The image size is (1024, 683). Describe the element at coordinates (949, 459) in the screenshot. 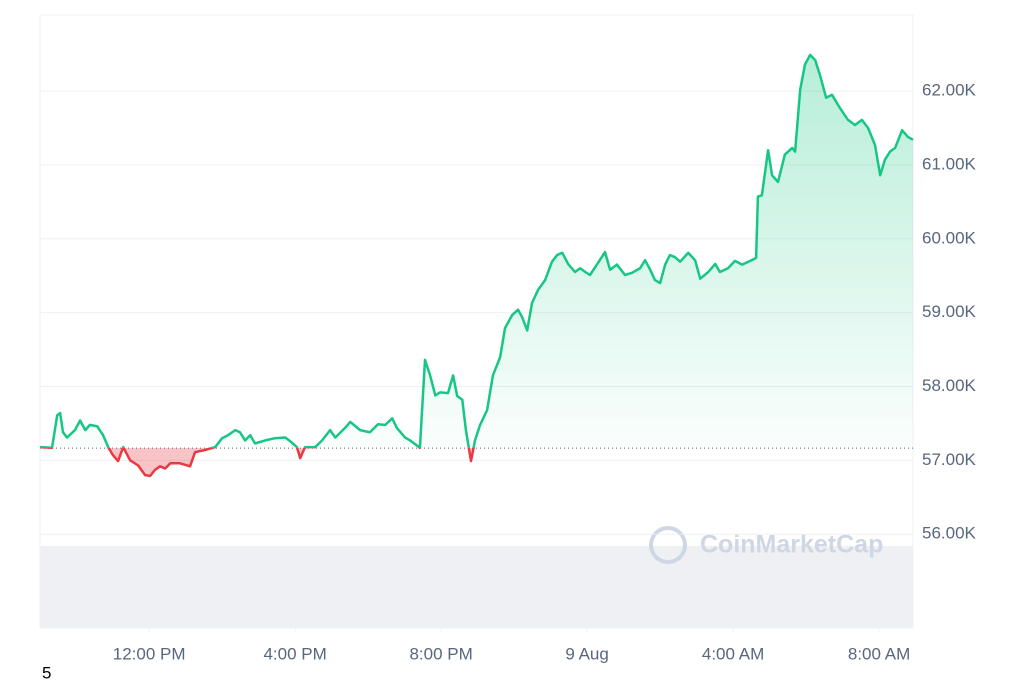

I see `y-tick-label: 57.00K` at that location.